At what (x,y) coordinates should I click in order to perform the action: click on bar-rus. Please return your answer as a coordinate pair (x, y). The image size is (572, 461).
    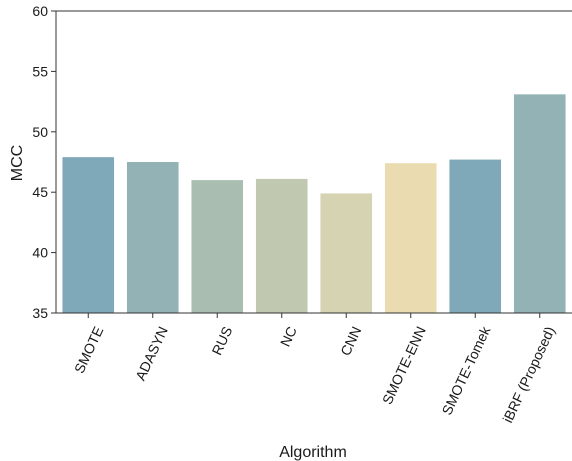
    Looking at the image, I should click on (217, 246).